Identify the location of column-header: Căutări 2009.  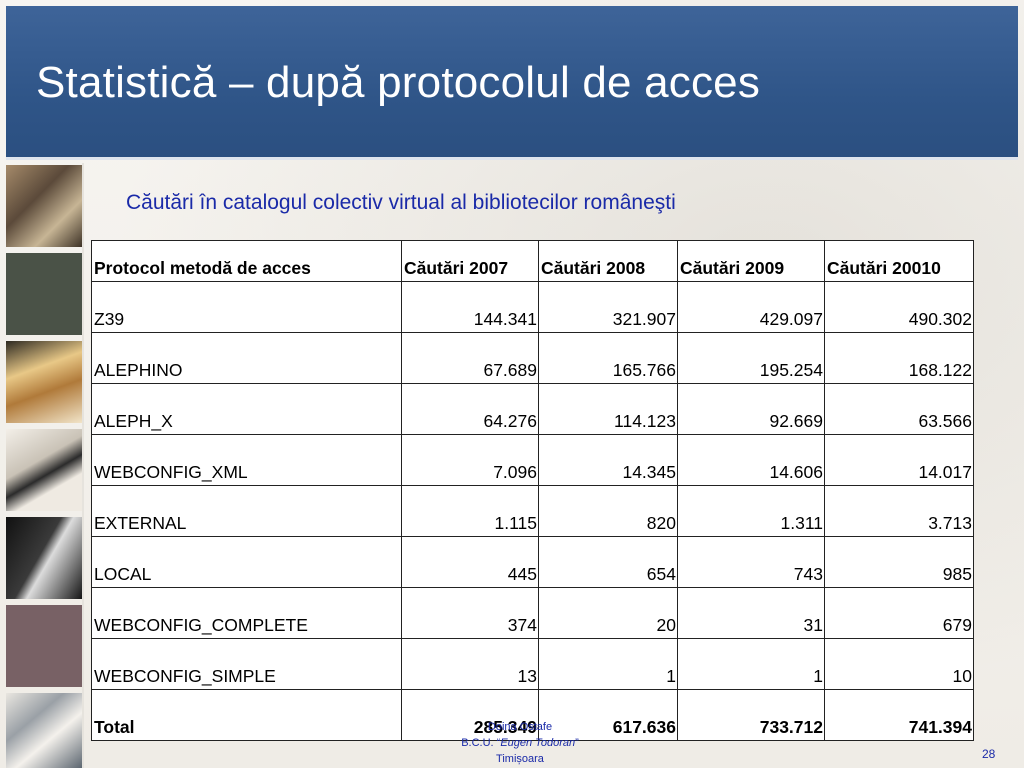
(751, 261).